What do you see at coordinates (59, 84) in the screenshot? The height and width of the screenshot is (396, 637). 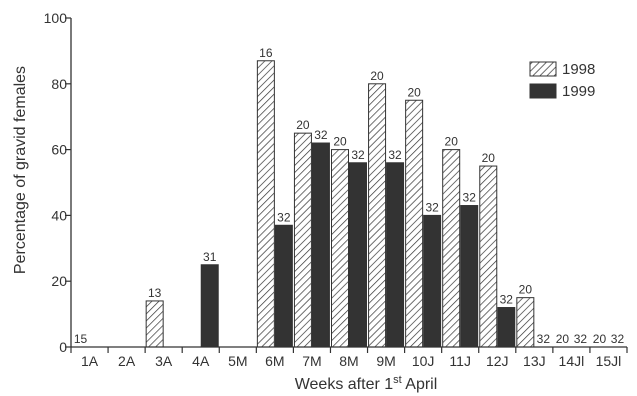 I see `y-tick-label: 80` at bounding box center [59, 84].